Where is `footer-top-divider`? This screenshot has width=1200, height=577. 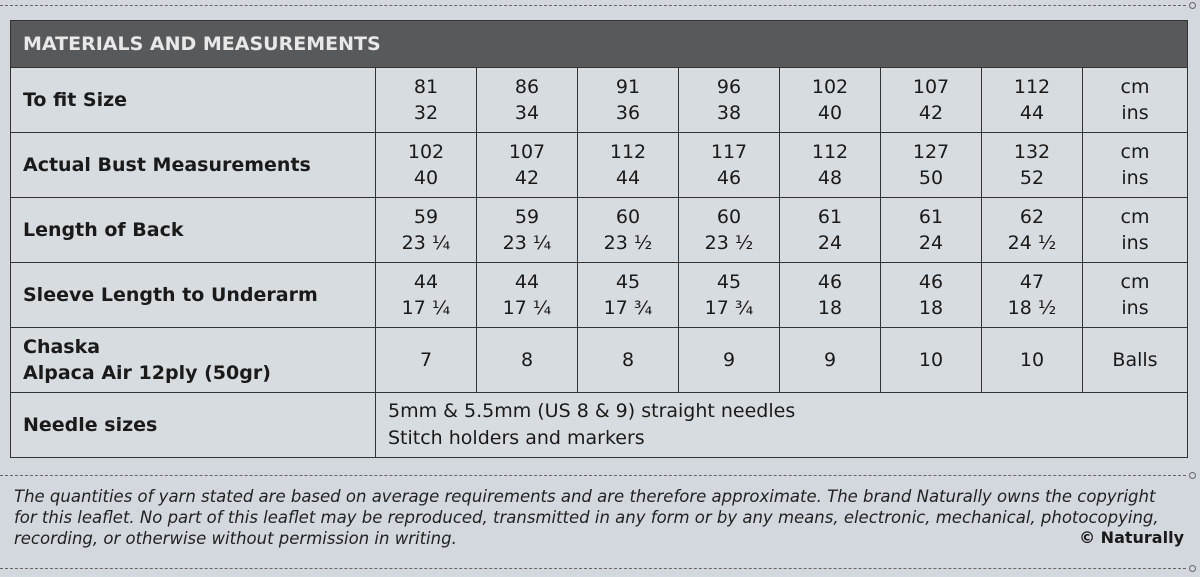
footer-top-divider is located at coordinates (598, 475).